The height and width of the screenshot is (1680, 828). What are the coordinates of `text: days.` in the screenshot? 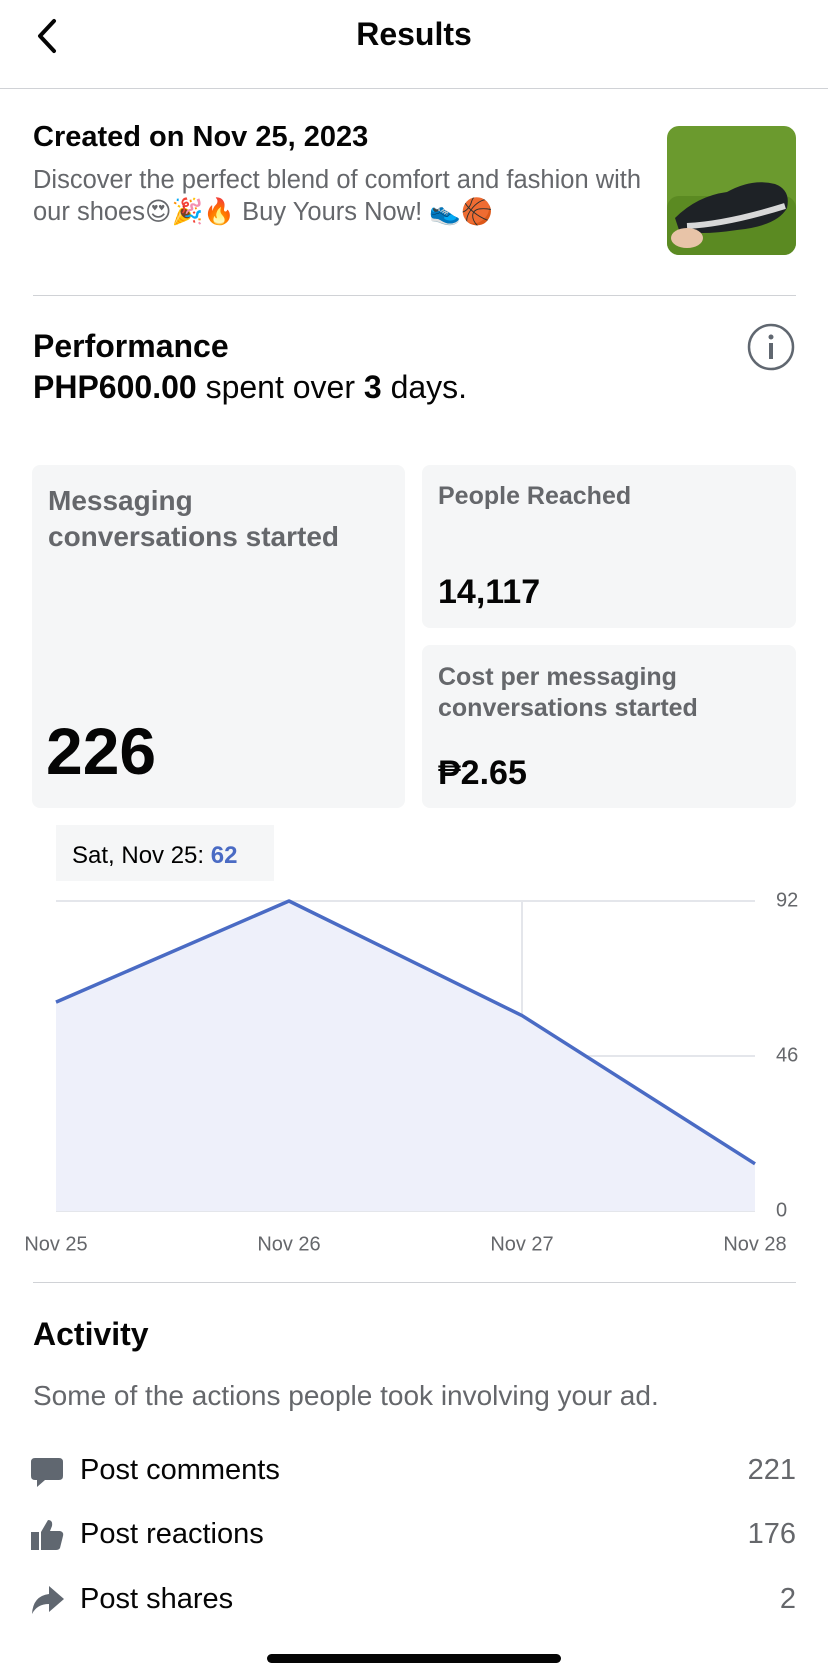 It's located at (429, 387).